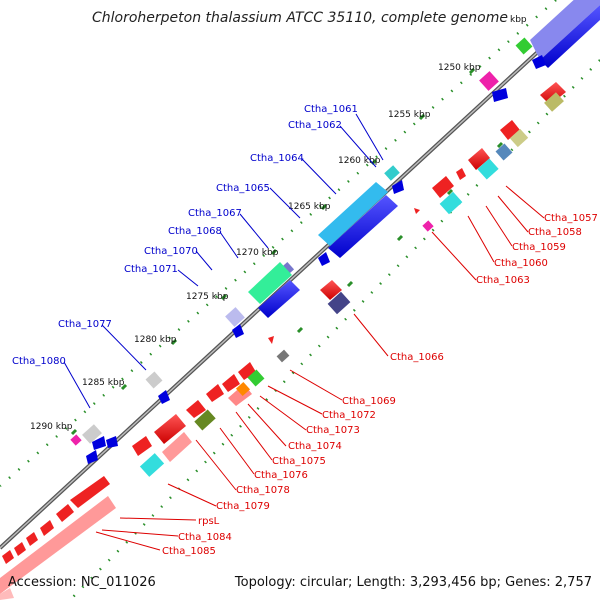  I want to click on tick-label: 1285 kbp, so click(103, 383).